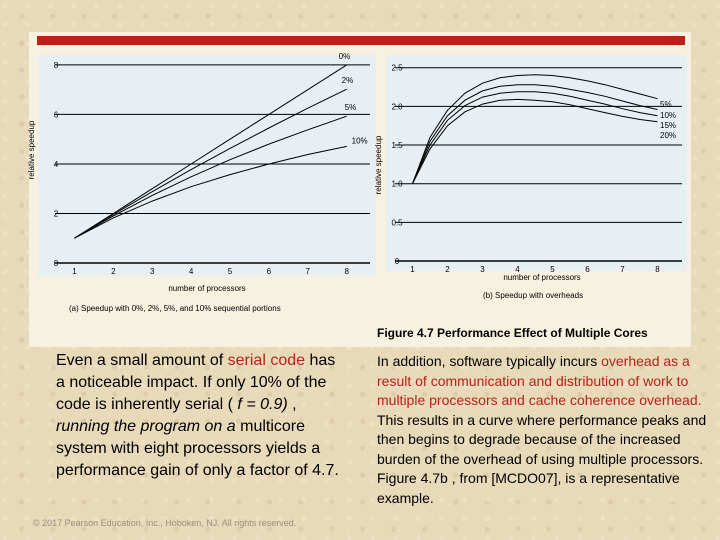 This screenshot has height=540, width=720. What do you see at coordinates (397, 222) in the screenshot?
I see `chart-b-ytick-label: 0.5` at bounding box center [397, 222].